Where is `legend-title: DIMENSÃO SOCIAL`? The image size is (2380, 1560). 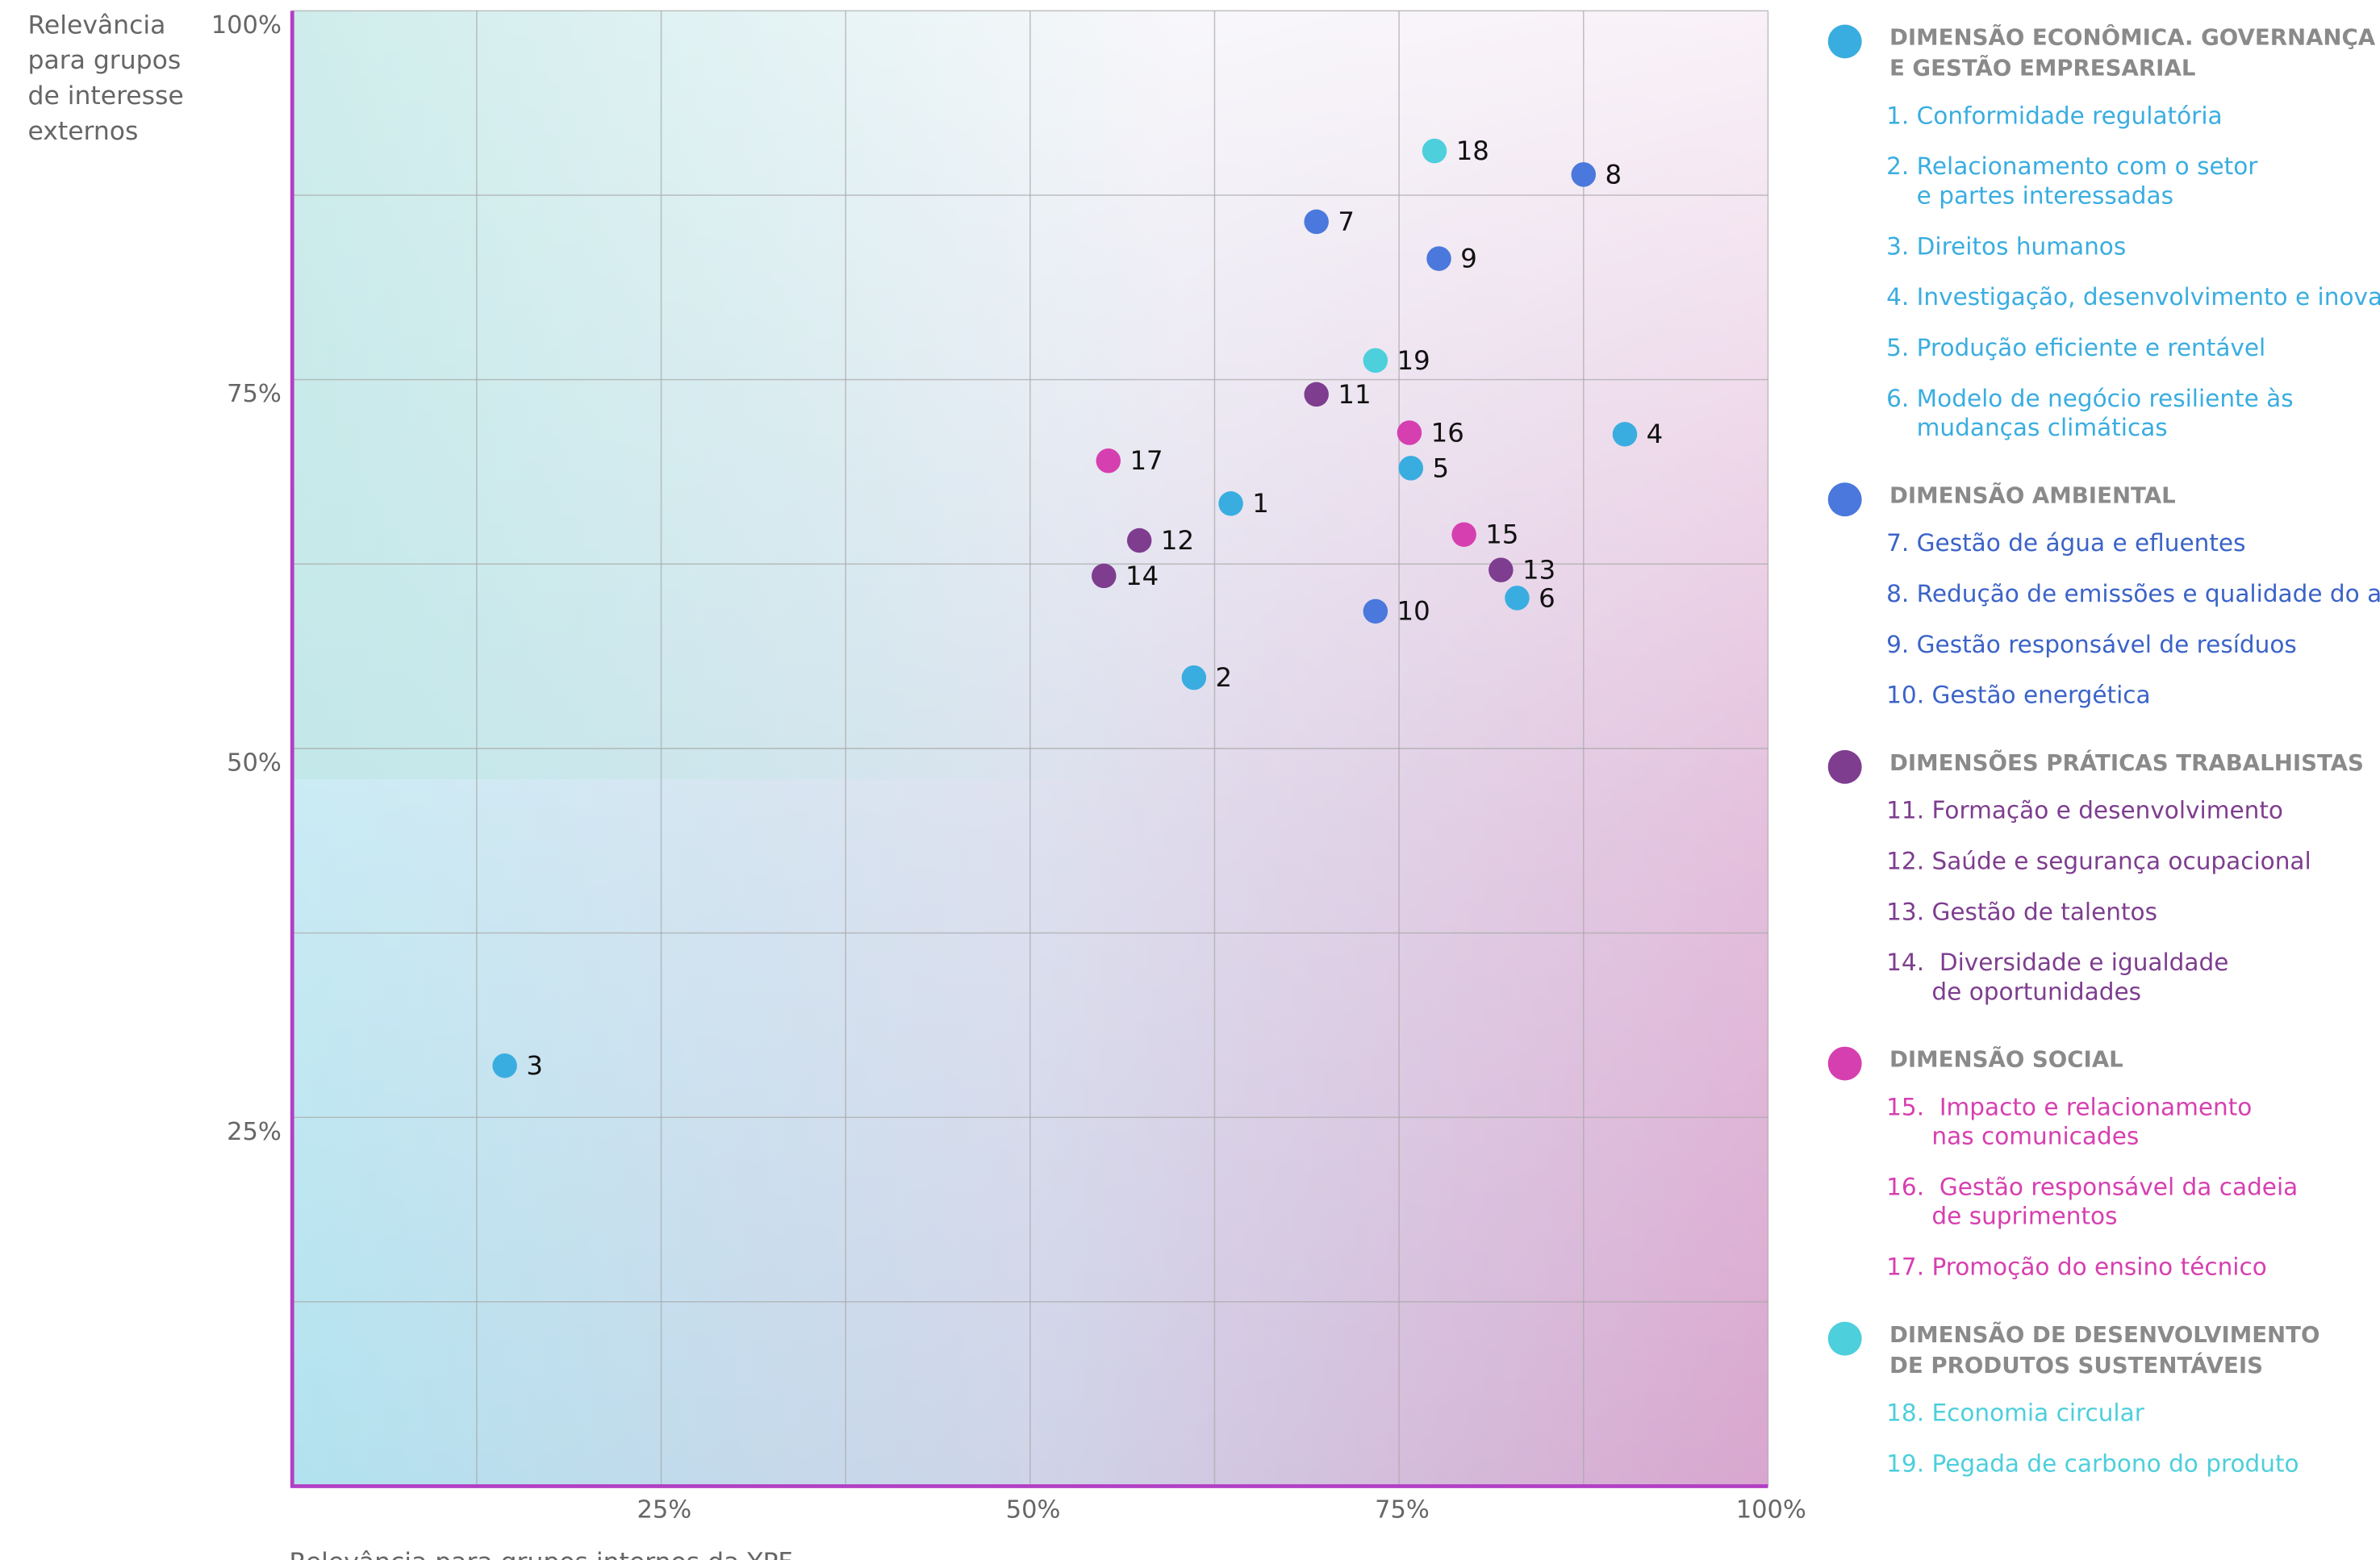 legend-title: DIMENSÃO SOCIAL is located at coordinates (2006, 1059).